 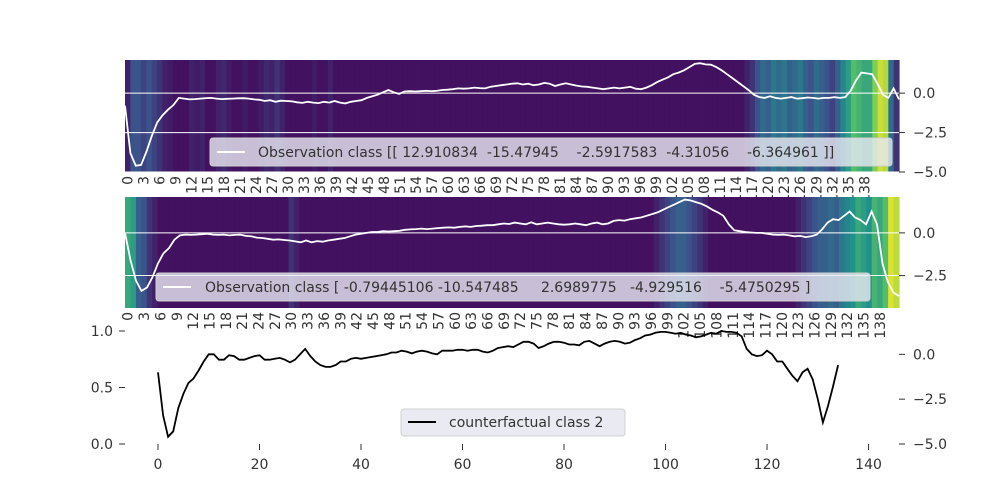 What do you see at coordinates (593, 185) in the screenshot?
I see `x-tick-label: 87` at bounding box center [593, 185].